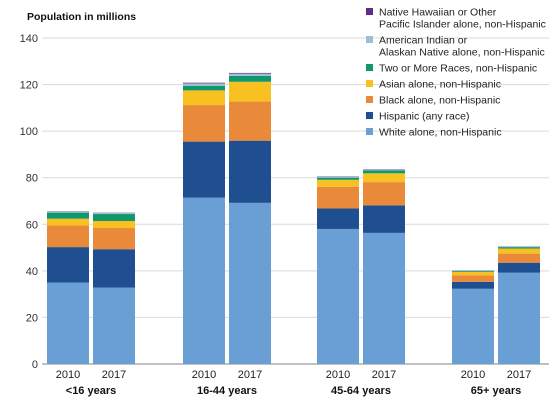 This screenshot has height=398, width=553. I want to click on legend-label: Two or More Races, non-Hispanic, so click(458, 69).